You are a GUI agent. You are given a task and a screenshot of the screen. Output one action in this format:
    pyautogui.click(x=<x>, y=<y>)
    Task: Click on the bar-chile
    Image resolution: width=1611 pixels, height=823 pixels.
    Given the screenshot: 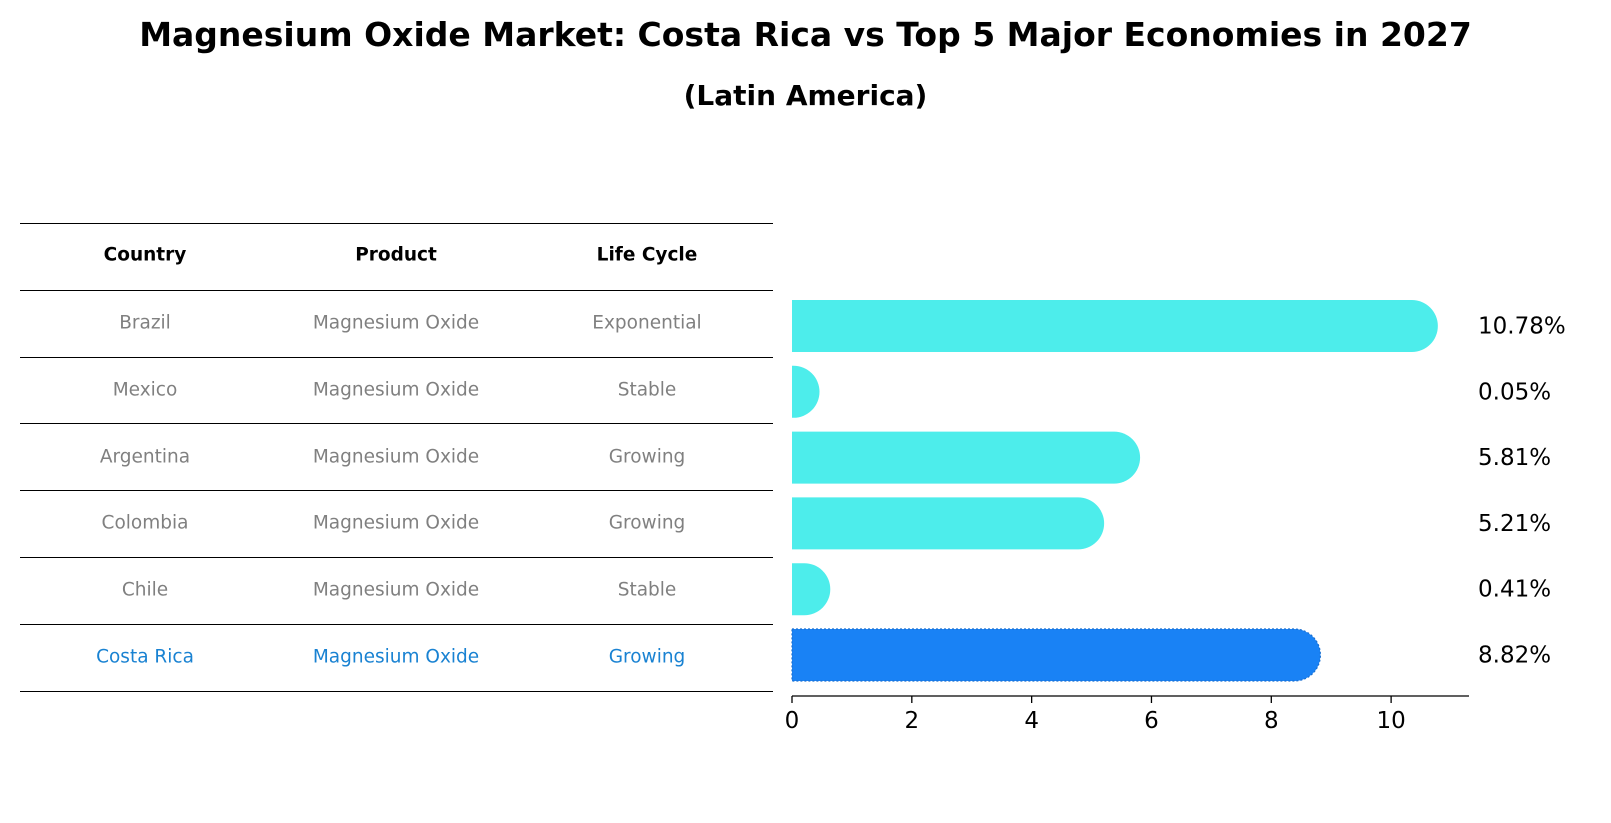 What is the action you would take?
    pyautogui.click(x=811, y=589)
    